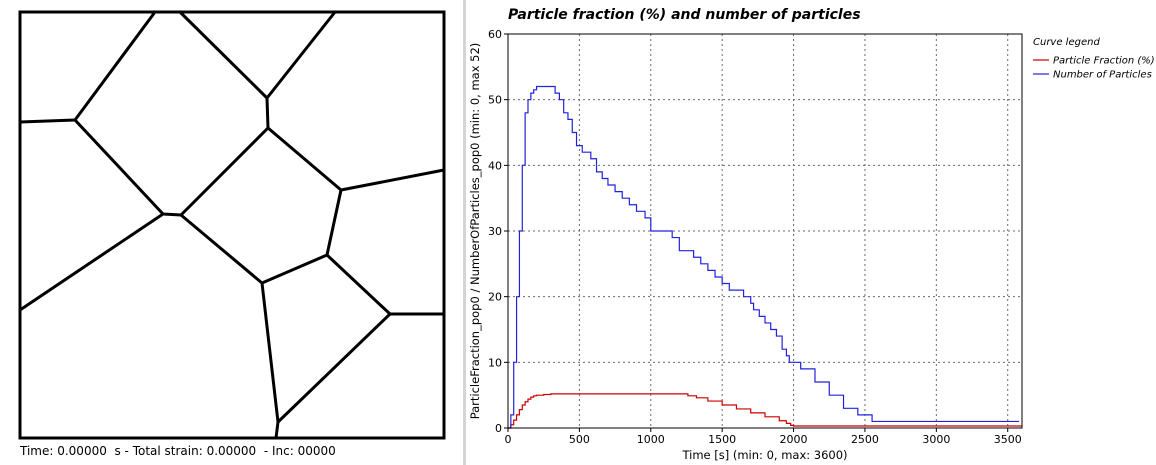 Image resolution: width=1156 pixels, height=465 pixels. I want to click on x-tick-label: 2000, so click(794, 439).